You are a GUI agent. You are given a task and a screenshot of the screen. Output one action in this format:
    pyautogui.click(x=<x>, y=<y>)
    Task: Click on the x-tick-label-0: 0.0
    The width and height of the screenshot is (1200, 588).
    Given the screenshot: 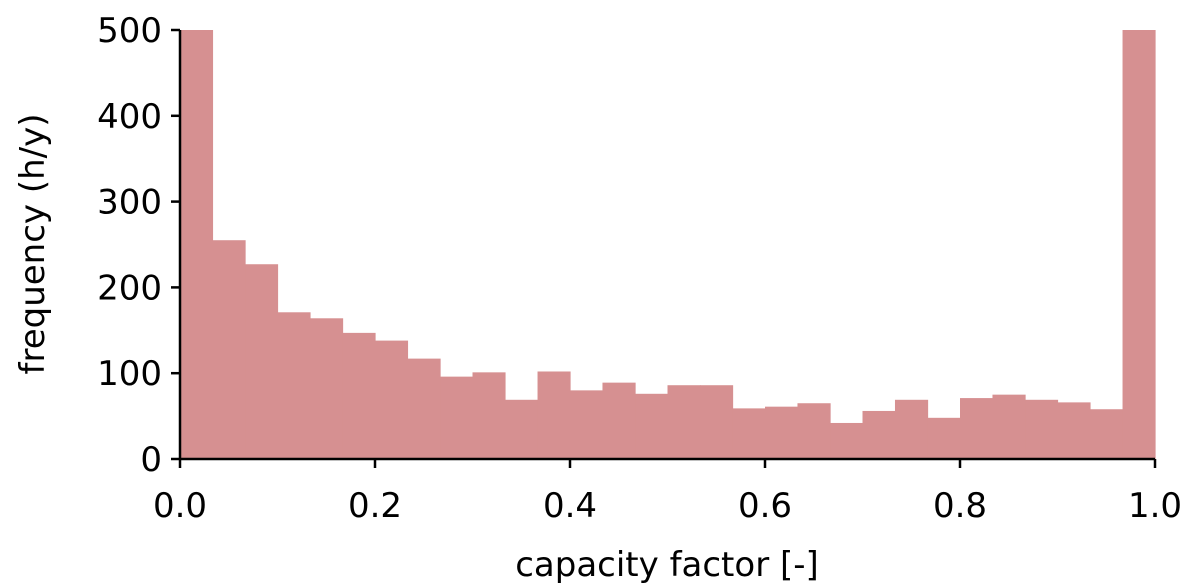 What is the action you would take?
    pyautogui.click(x=180, y=506)
    